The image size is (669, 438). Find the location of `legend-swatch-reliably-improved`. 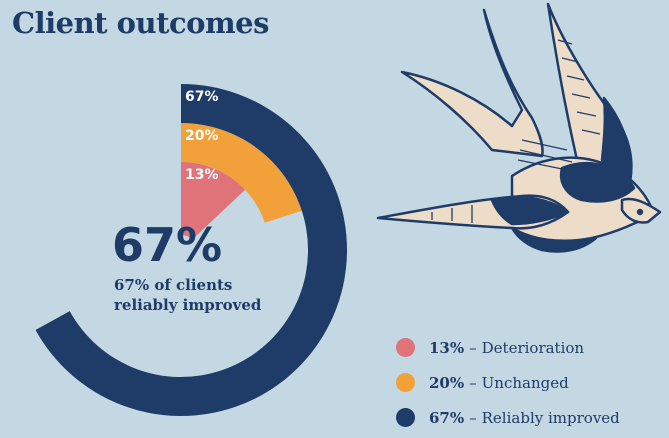

legend-swatch-reliably-improved is located at coordinates (405, 417).